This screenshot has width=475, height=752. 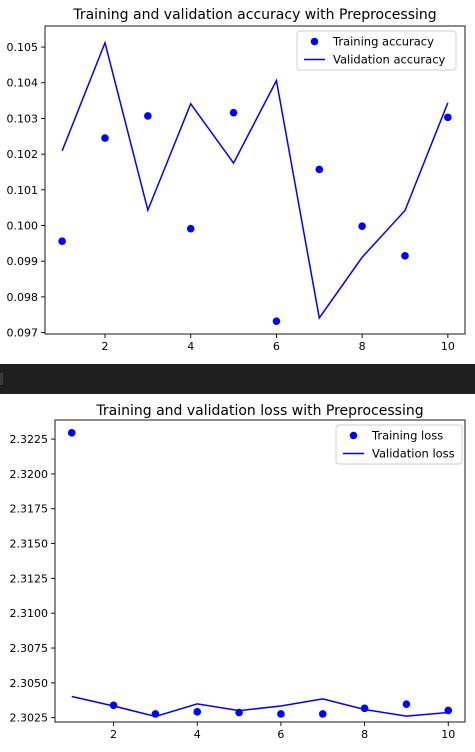 What do you see at coordinates (383, 42) in the screenshot?
I see `legend-label: Training accuracy` at bounding box center [383, 42].